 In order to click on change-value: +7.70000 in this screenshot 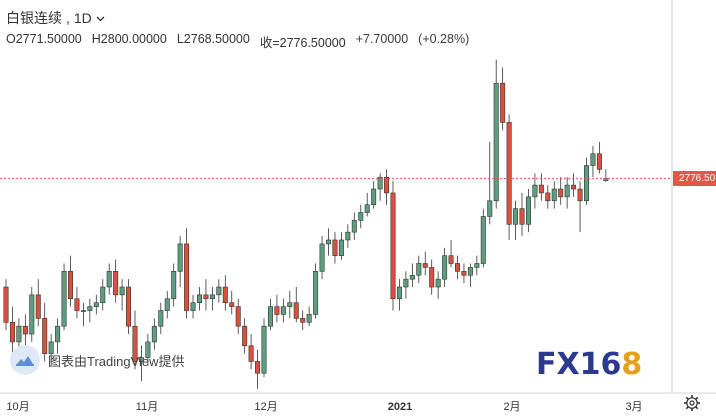, I will do `click(382, 39)`.